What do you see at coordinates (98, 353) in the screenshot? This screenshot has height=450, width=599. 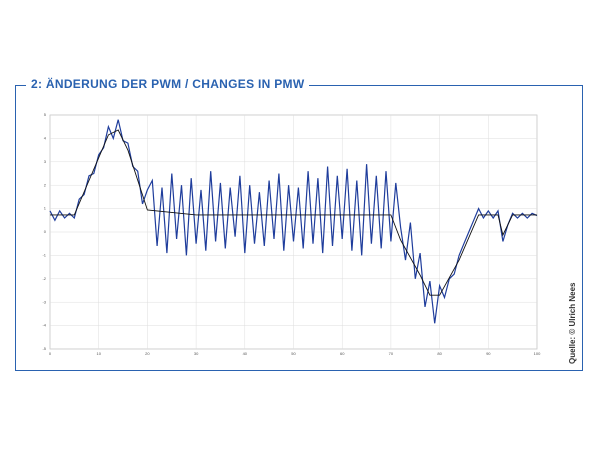 I see `x-tick-label: 10` at bounding box center [98, 353].